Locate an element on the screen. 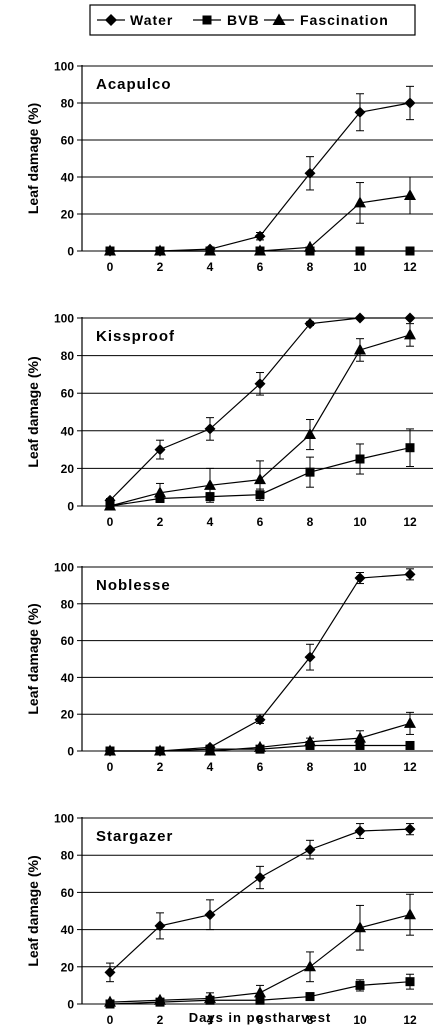 The image size is (433, 1030). y-tick-label-acapulco-40: 40 is located at coordinates (68, 178).